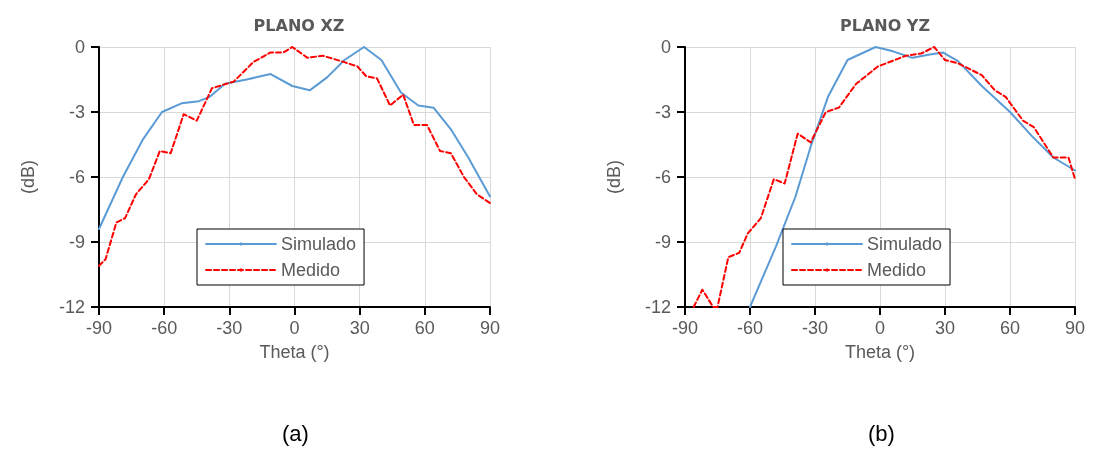 This screenshot has height=455, width=1093. Describe the element at coordinates (295, 433) in the screenshot. I see `text: (a)` at that location.